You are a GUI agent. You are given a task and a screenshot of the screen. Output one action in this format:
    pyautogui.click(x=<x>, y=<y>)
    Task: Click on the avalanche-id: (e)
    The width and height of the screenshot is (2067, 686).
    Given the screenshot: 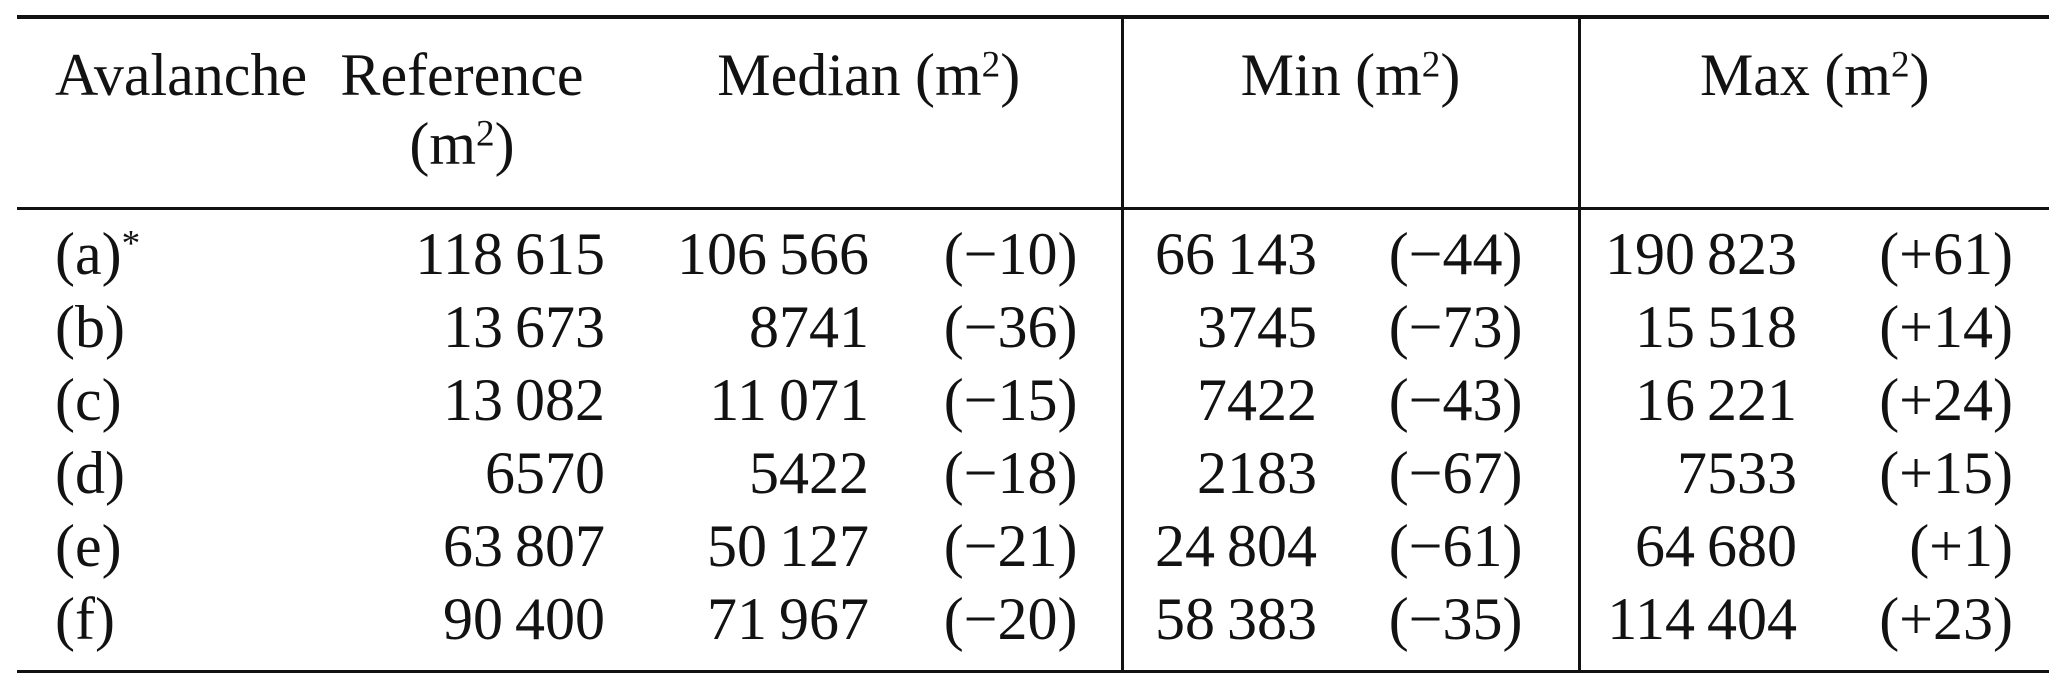 What is the action you would take?
    pyautogui.click(x=162, y=546)
    